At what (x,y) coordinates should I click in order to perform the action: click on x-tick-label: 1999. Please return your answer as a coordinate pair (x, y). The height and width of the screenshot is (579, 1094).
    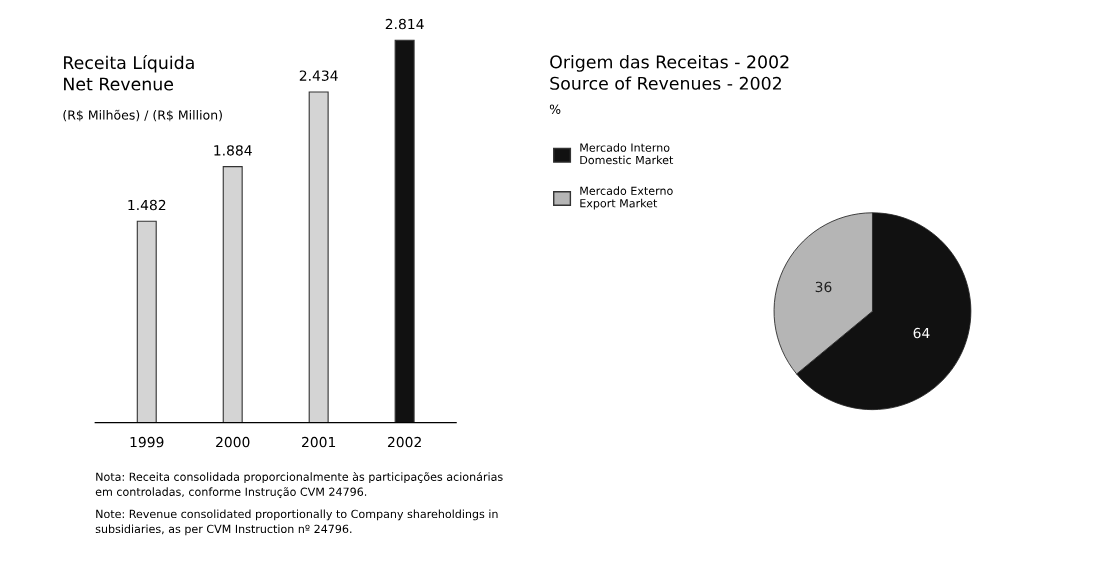
    Looking at the image, I should click on (147, 442).